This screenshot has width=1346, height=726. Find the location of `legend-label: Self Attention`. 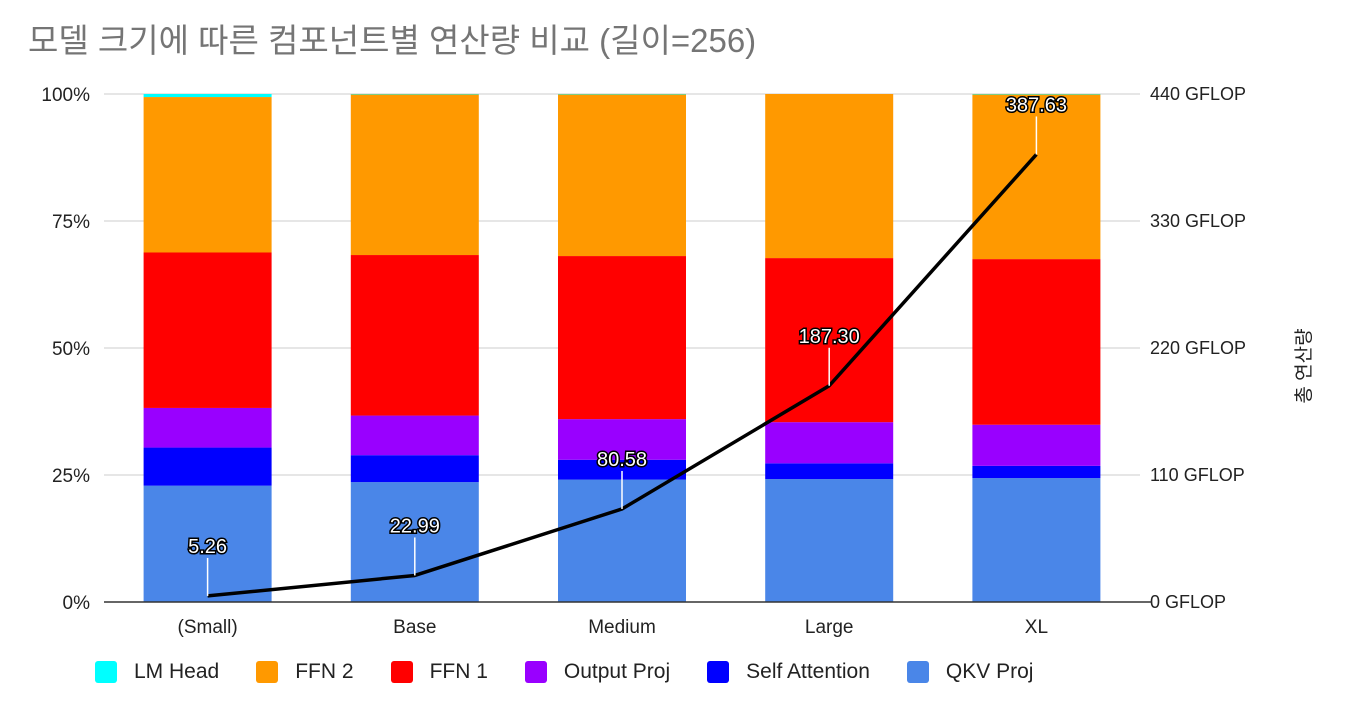

legend-label: Self Attention is located at coordinates (808, 671).